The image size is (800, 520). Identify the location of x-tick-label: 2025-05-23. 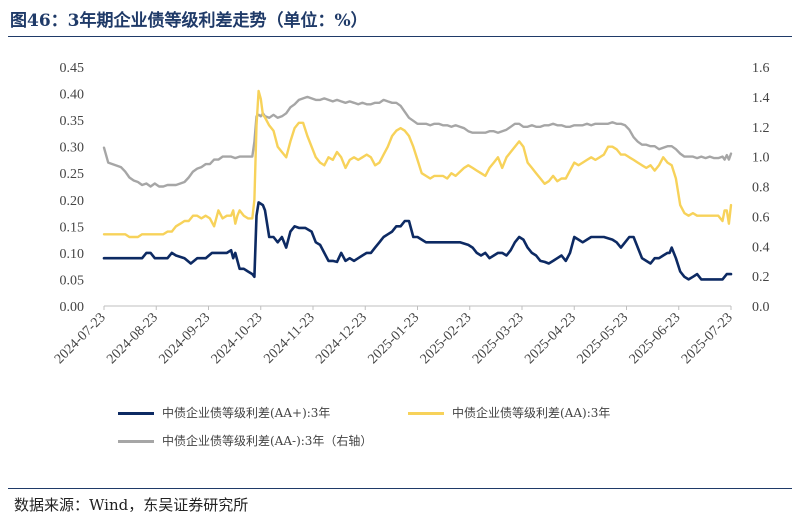
(603, 338).